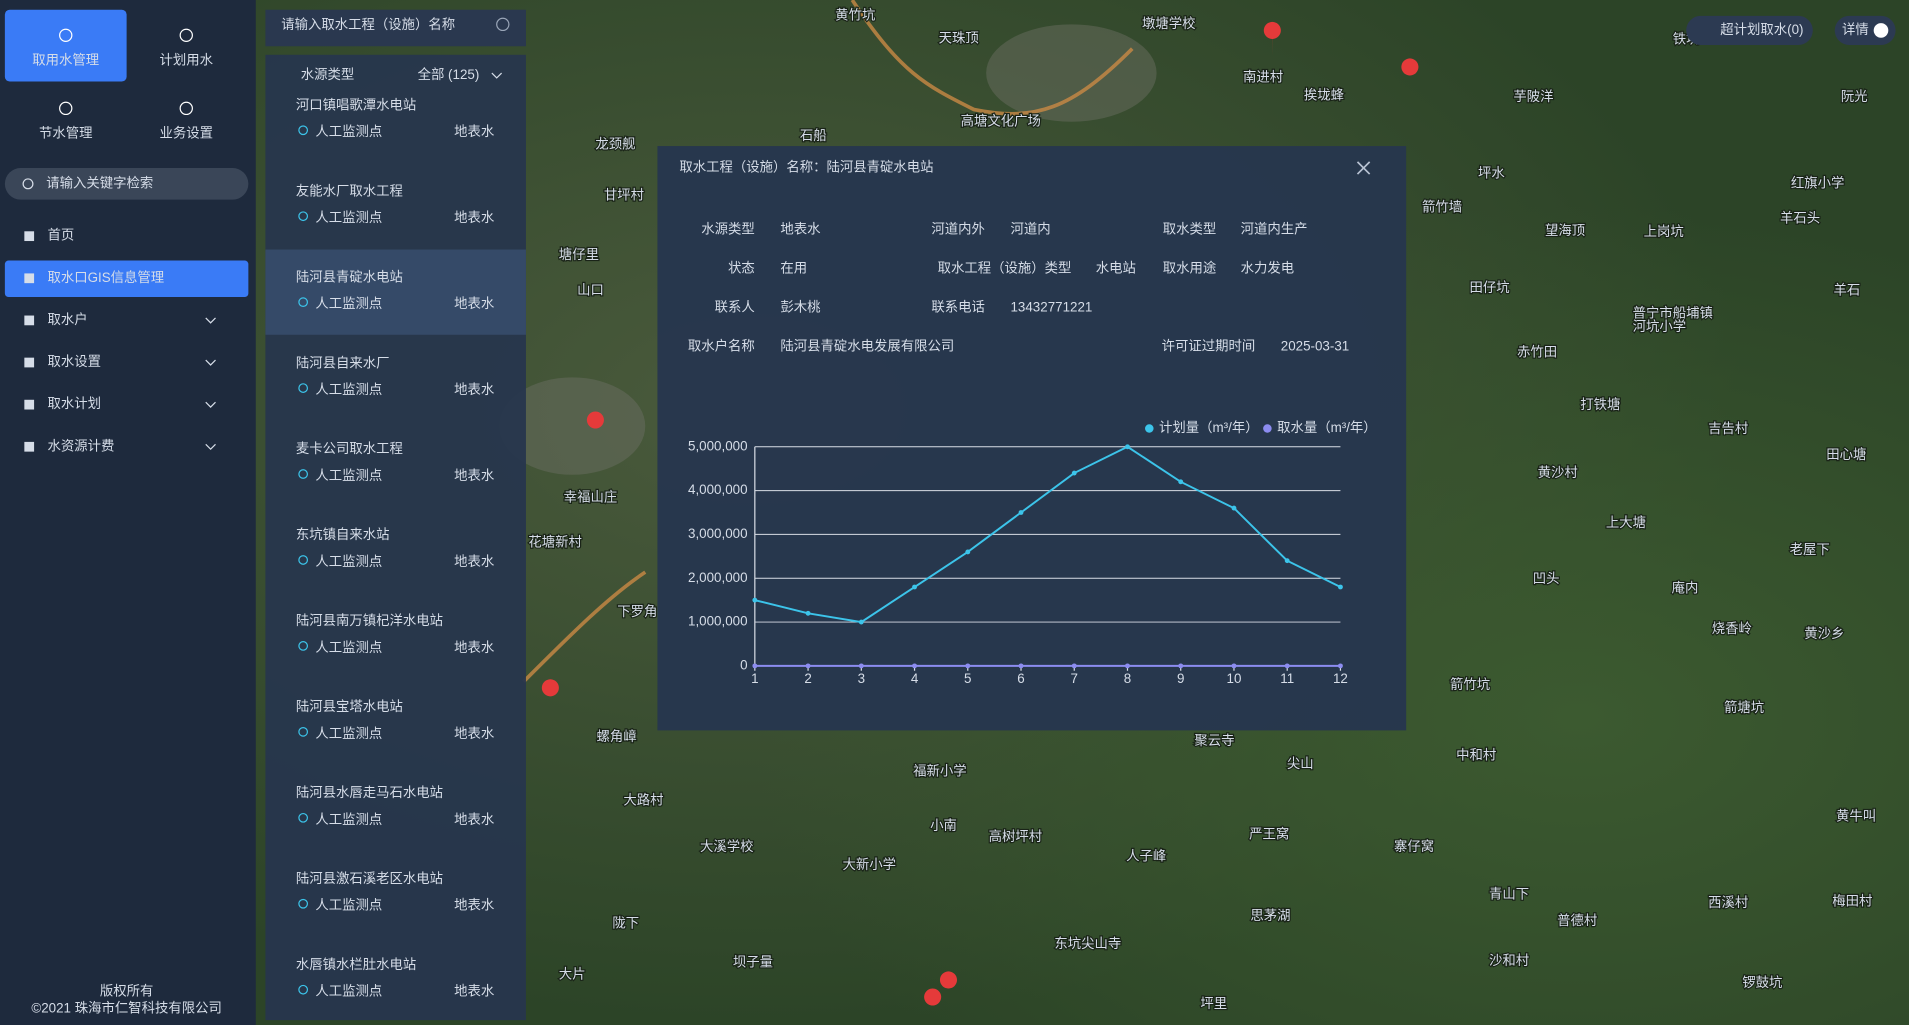 This screenshot has width=1909, height=1025. What do you see at coordinates (1855, 29) in the screenshot?
I see `map-button: 详情` at bounding box center [1855, 29].